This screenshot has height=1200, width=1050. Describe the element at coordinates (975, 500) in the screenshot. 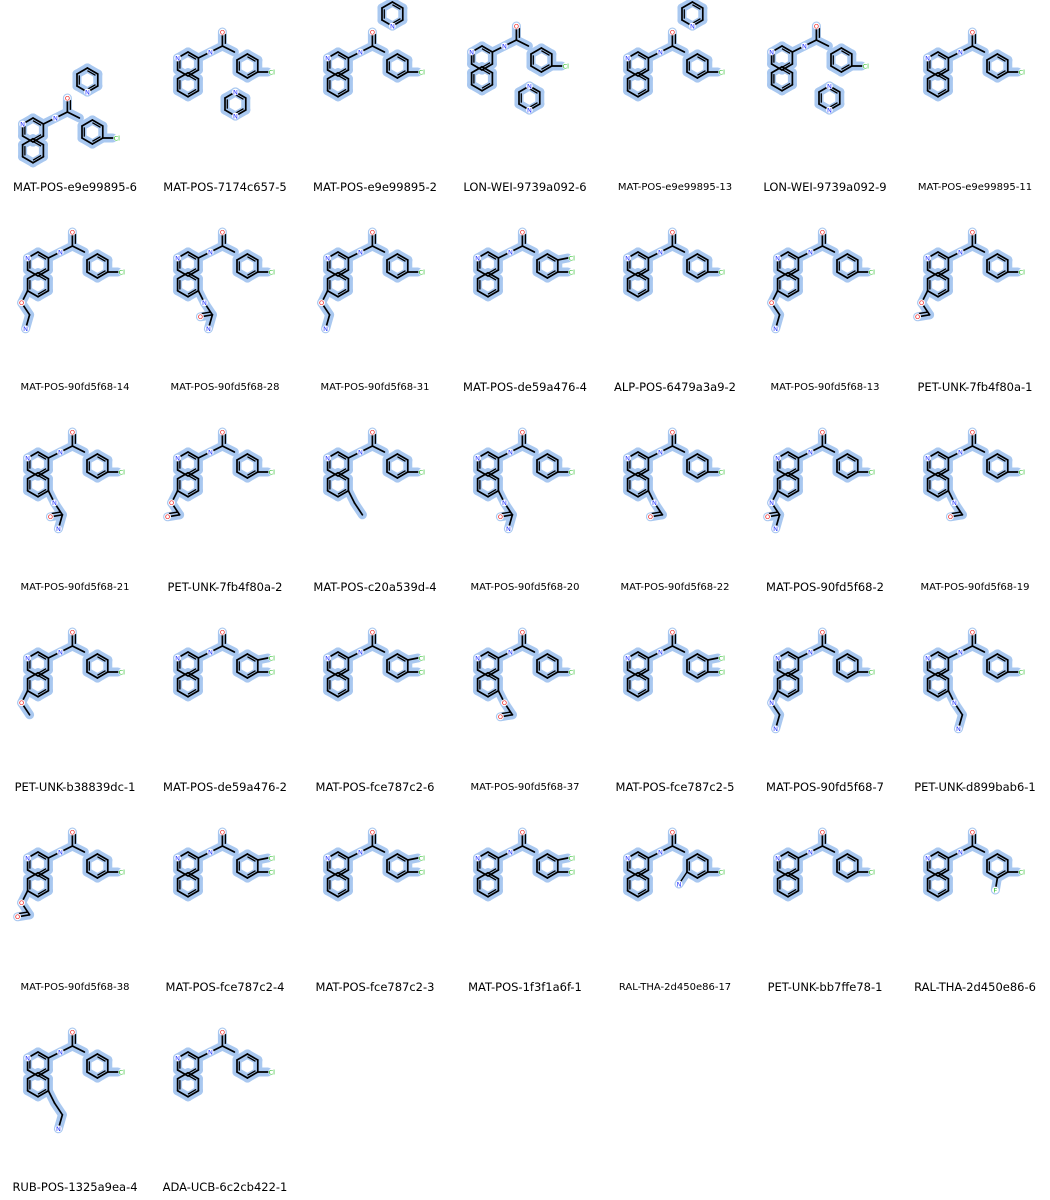

I see `molecule-cell: N N O Cl N O MAT-POS-90fd5f68-19` at that location.